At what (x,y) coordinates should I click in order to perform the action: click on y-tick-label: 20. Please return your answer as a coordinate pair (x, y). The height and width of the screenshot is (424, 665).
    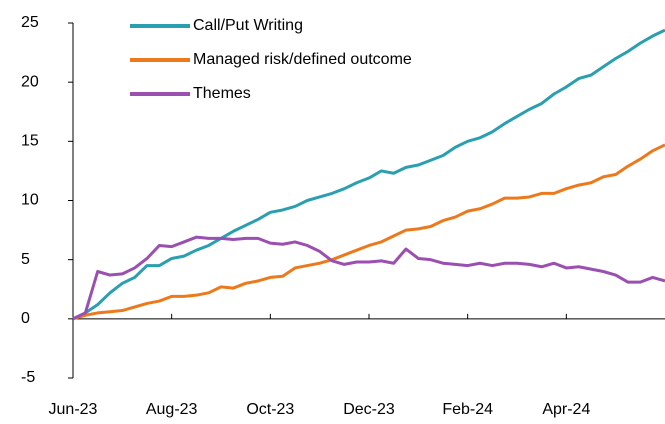
    Looking at the image, I should click on (30, 81).